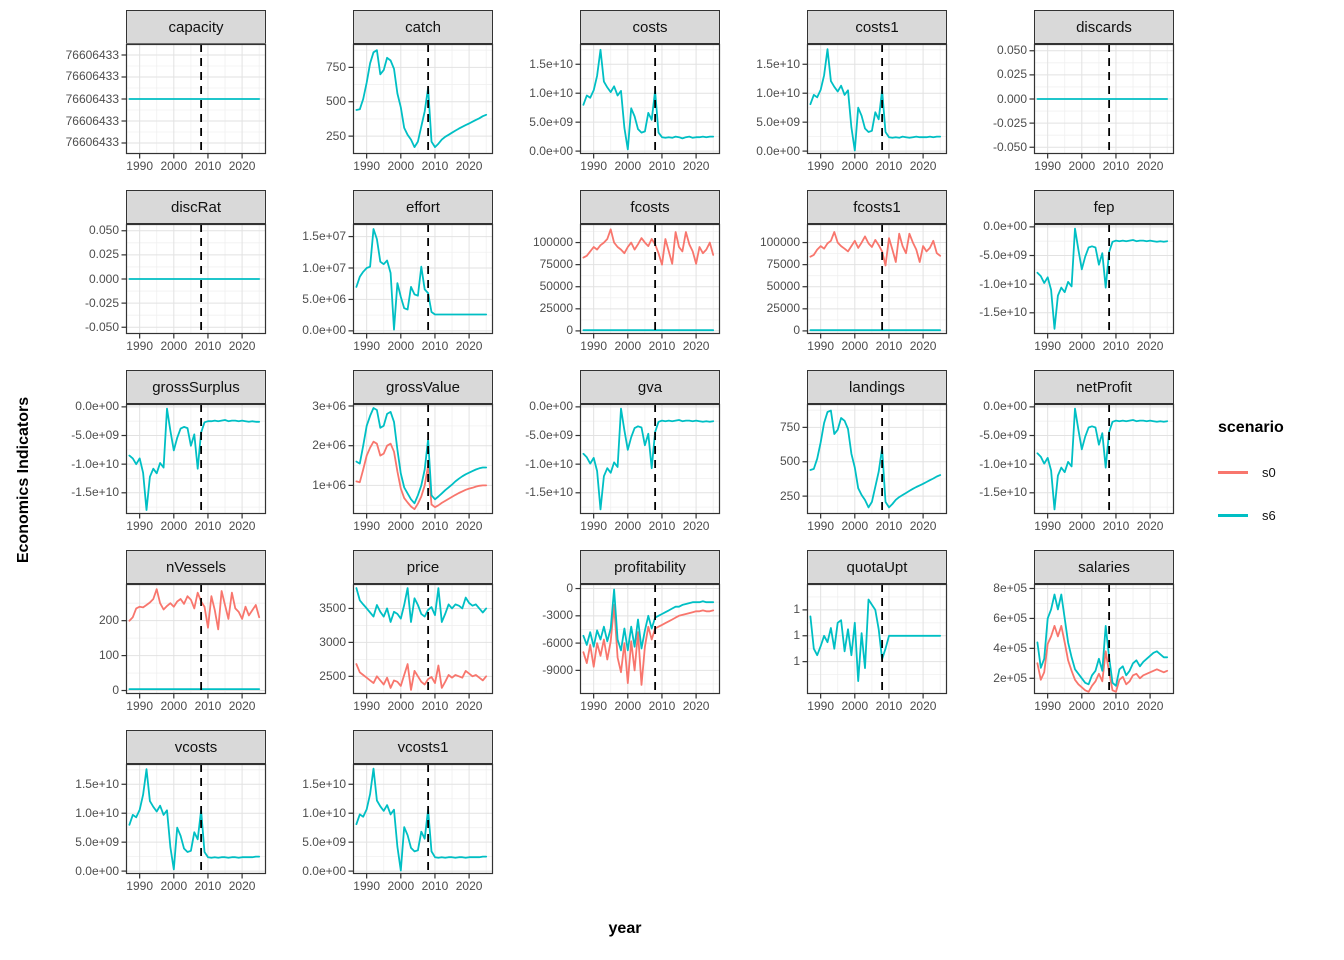 This screenshot has width=1344, height=960. I want to click on plot-row: 200 100 0, so click(173, 641).